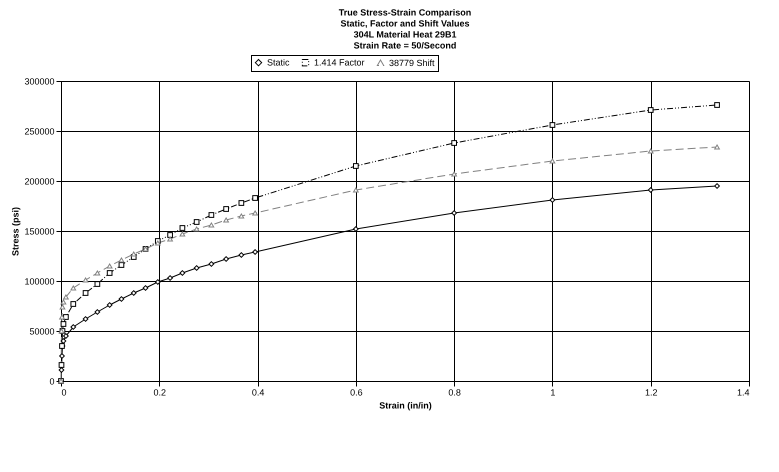 Image resolution: width=779 pixels, height=472 pixels. What do you see at coordinates (160, 393) in the screenshot?
I see `x-tick-label: 0.2` at bounding box center [160, 393].